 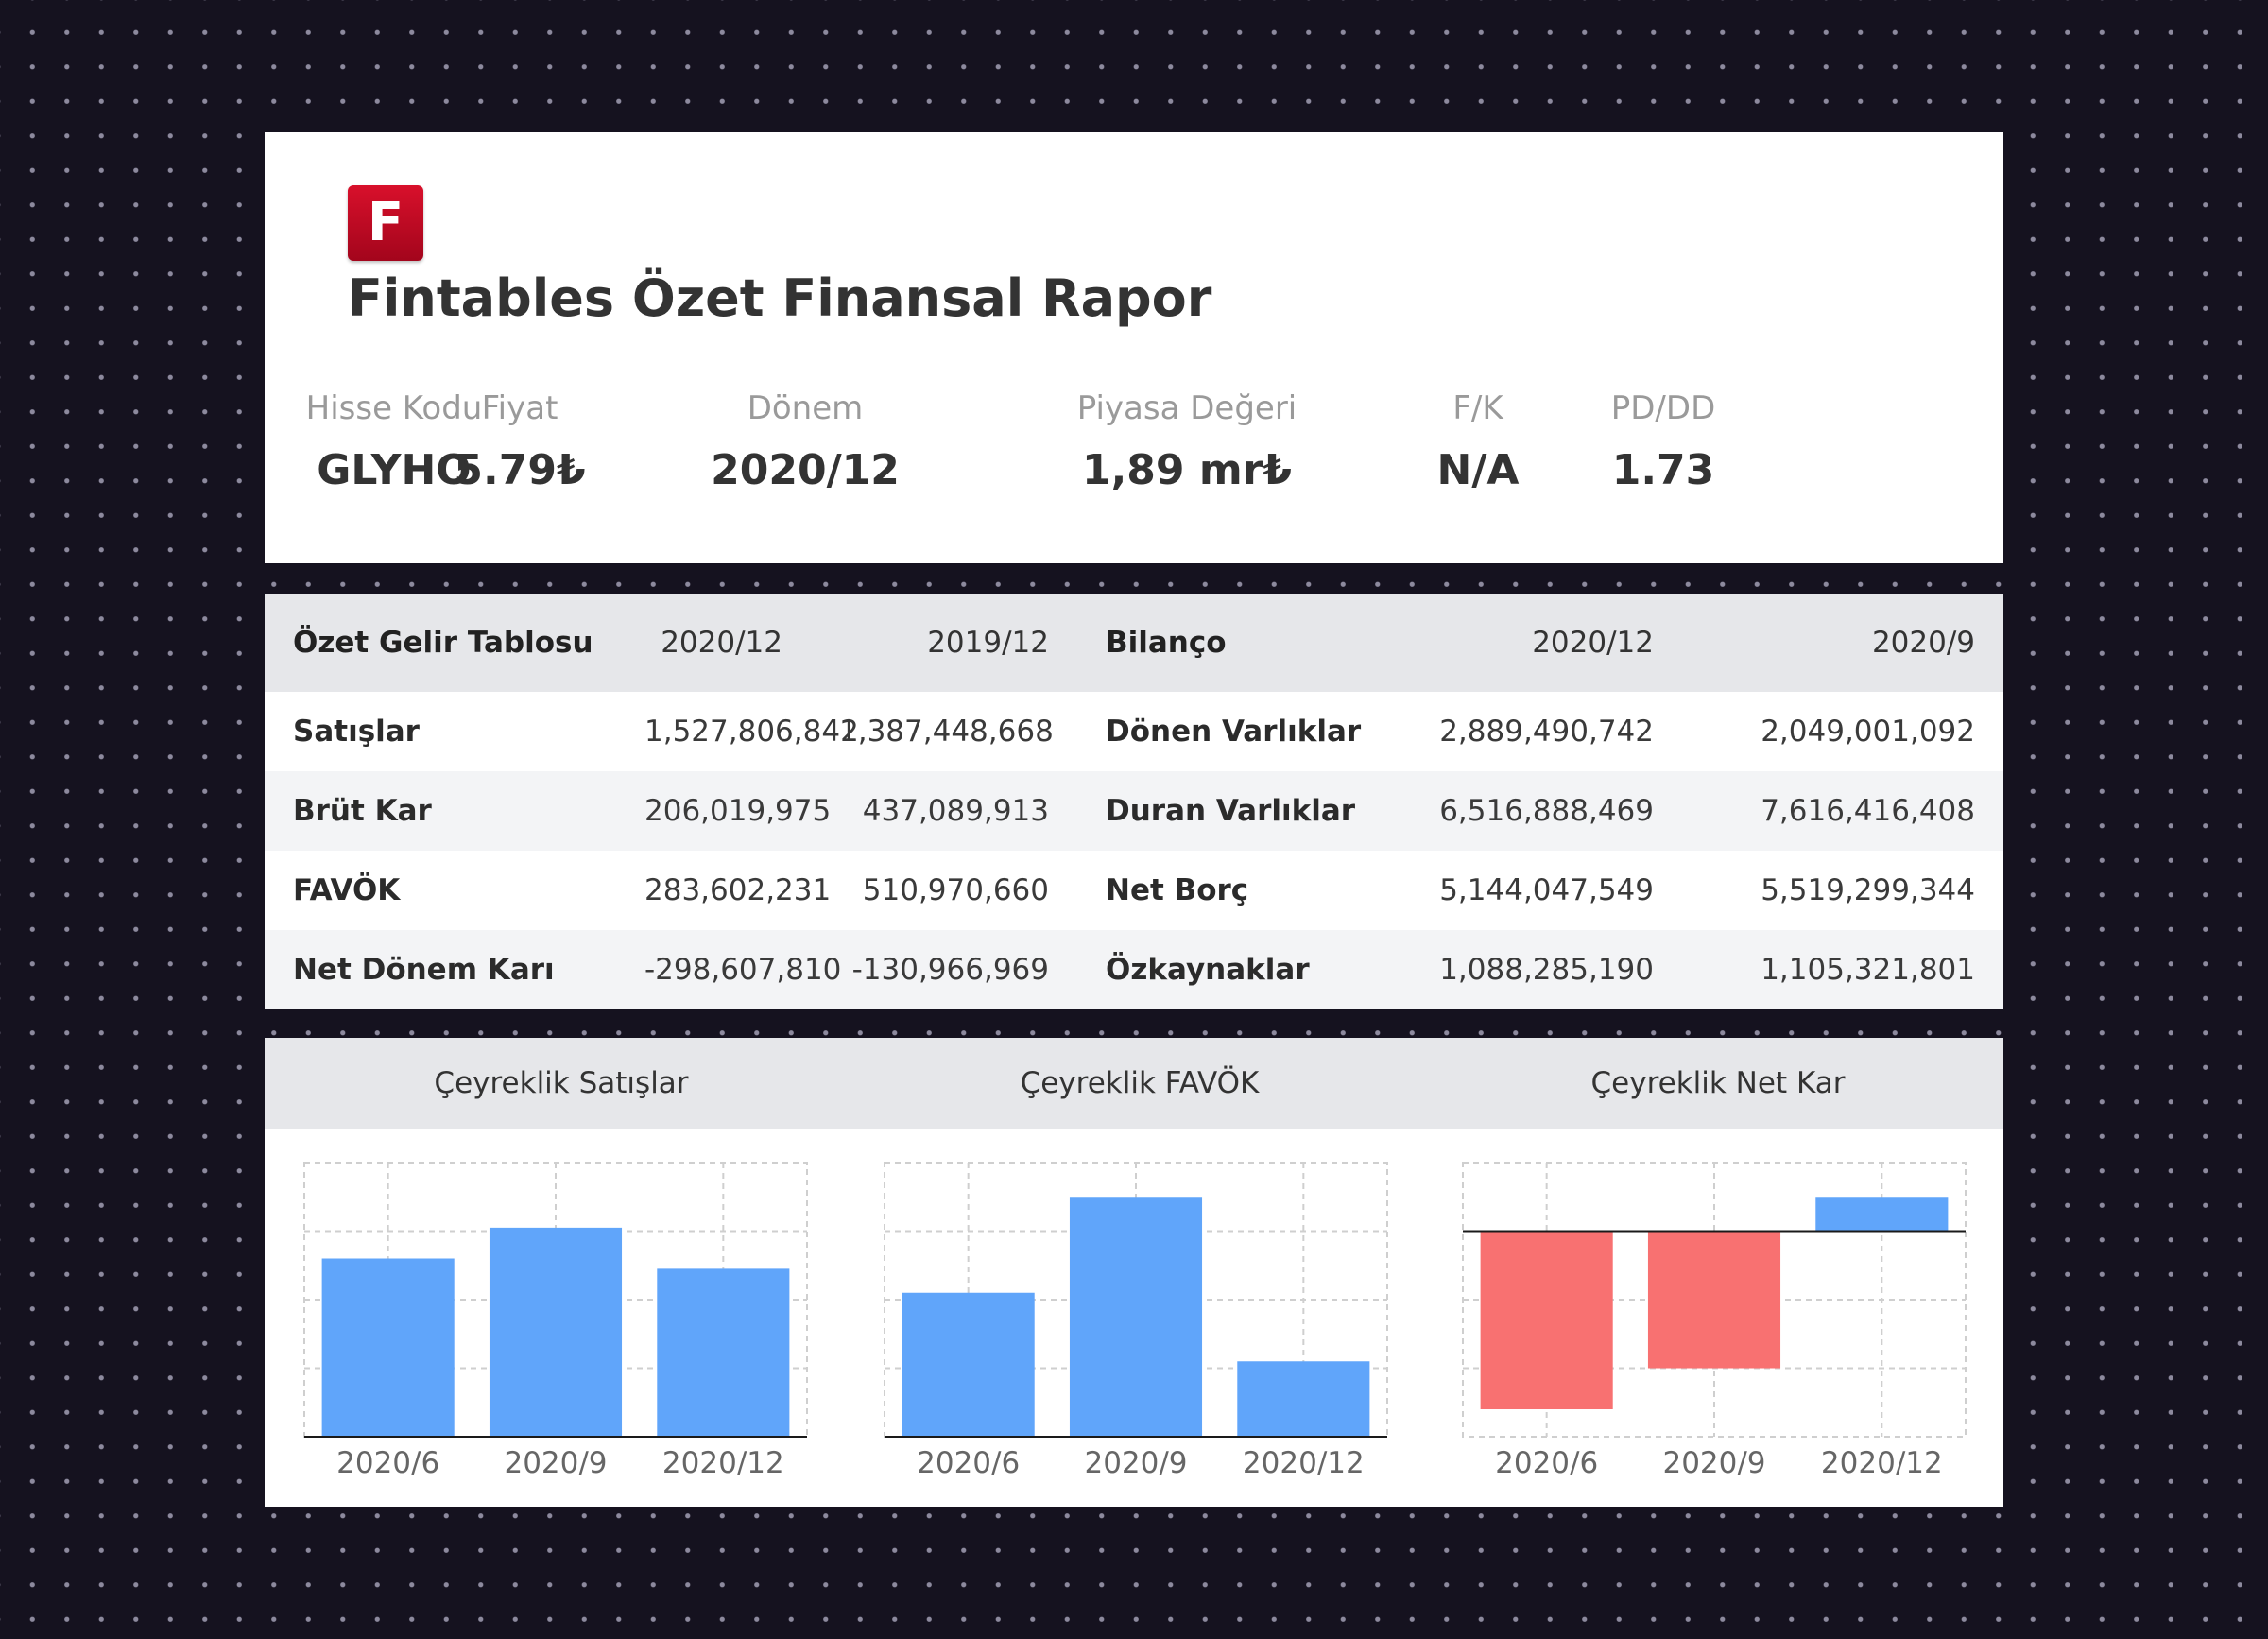 I want to click on balance-table-title: Bilanço, so click(x=1166, y=643).